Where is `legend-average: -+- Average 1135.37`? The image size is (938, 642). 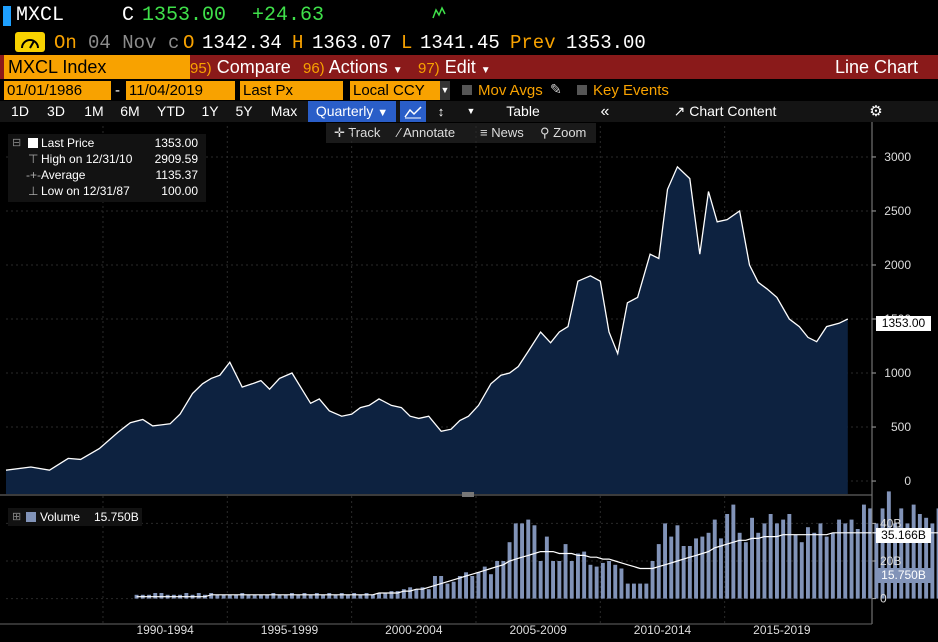 legend-average: -+- Average 1135.37 is located at coordinates (105, 175).